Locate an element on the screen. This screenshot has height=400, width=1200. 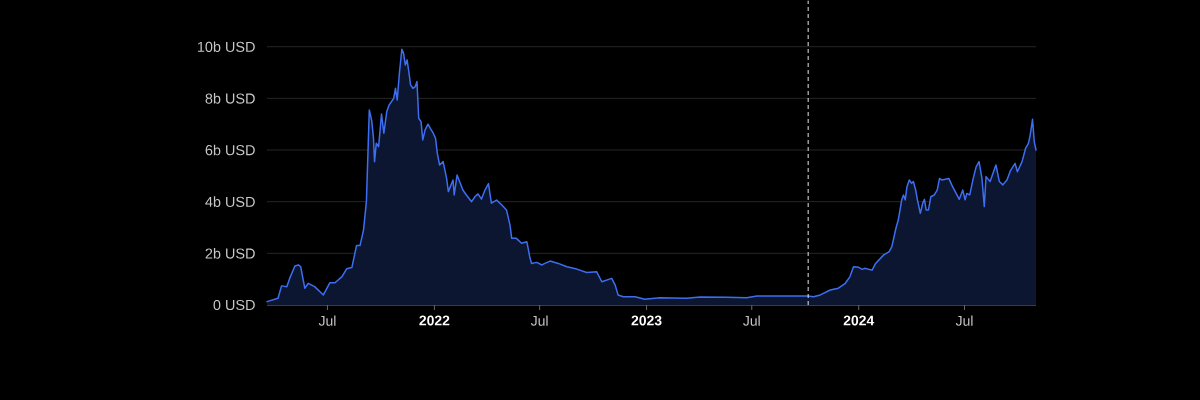
y-tick-label: 10b USD is located at coordinates (226, 46).